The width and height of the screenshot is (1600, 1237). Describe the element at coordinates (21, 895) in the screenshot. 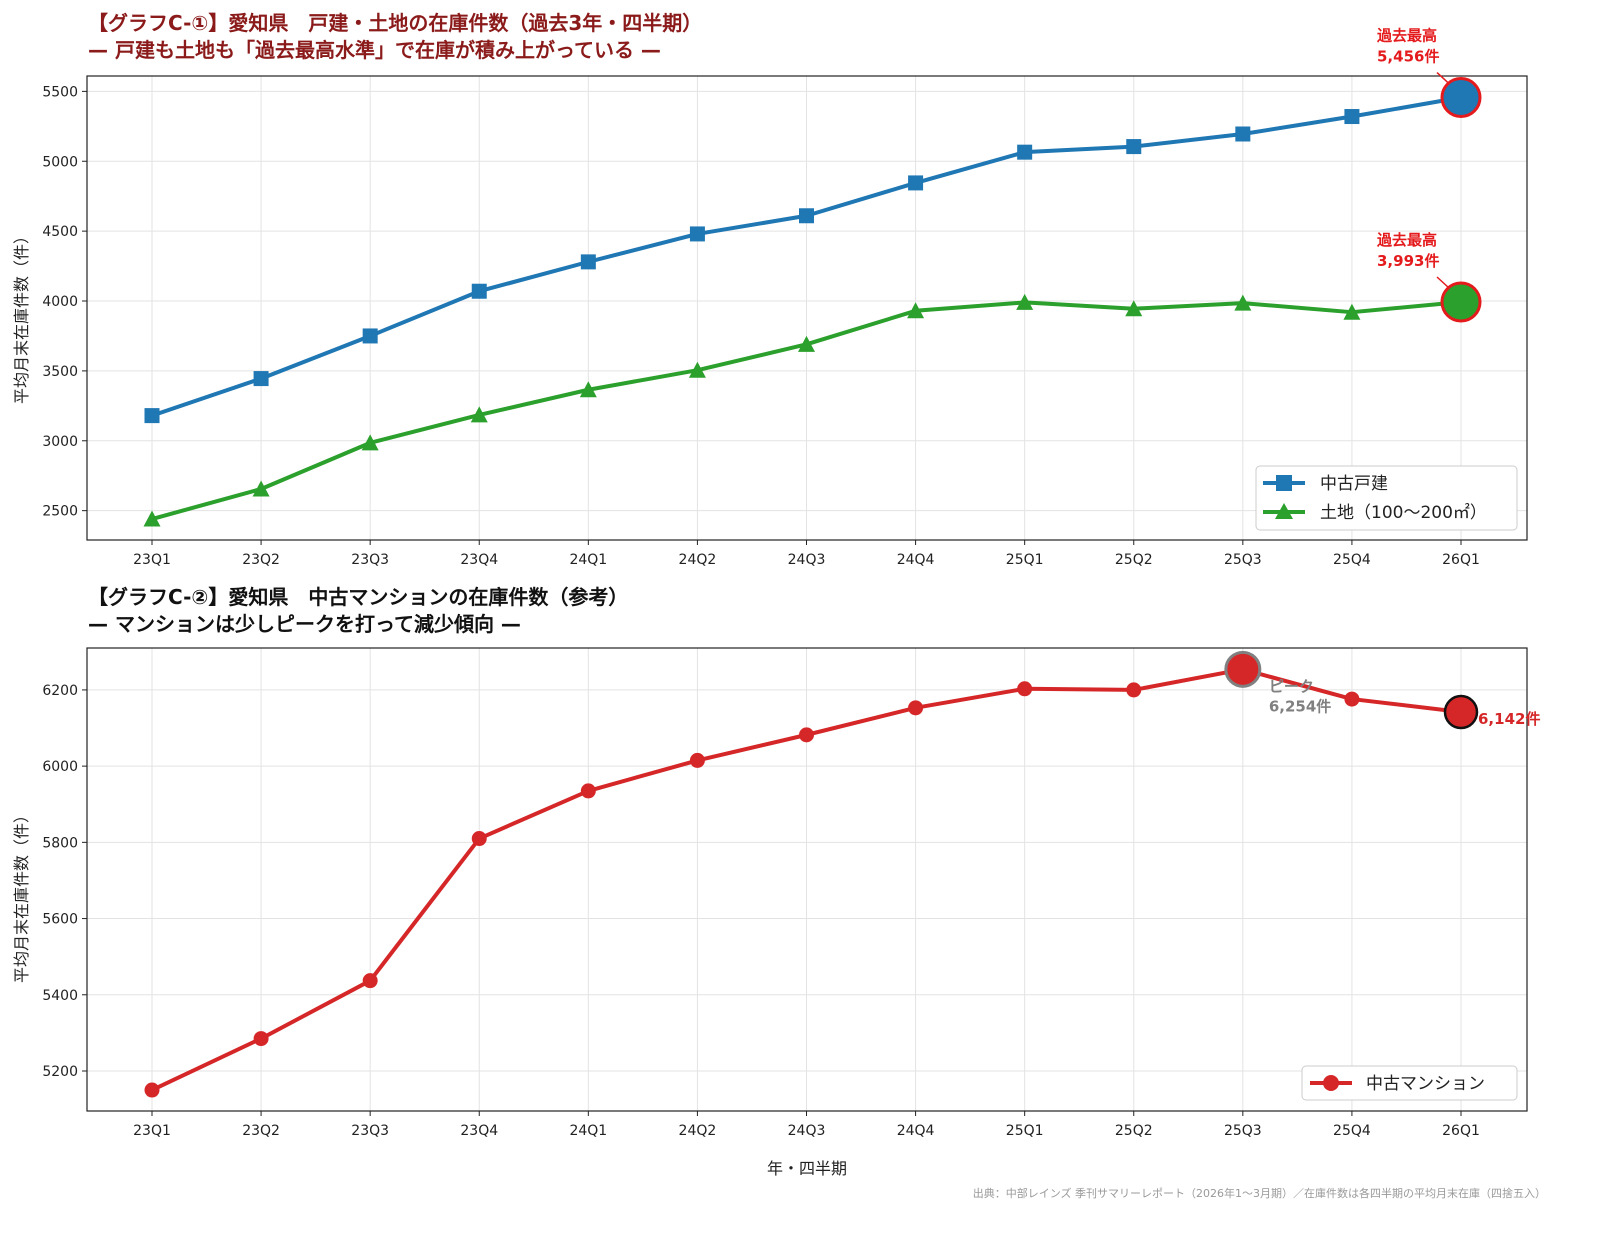

I see `chart2-ylabel: 平均月末在庫件数（件）` at that location.